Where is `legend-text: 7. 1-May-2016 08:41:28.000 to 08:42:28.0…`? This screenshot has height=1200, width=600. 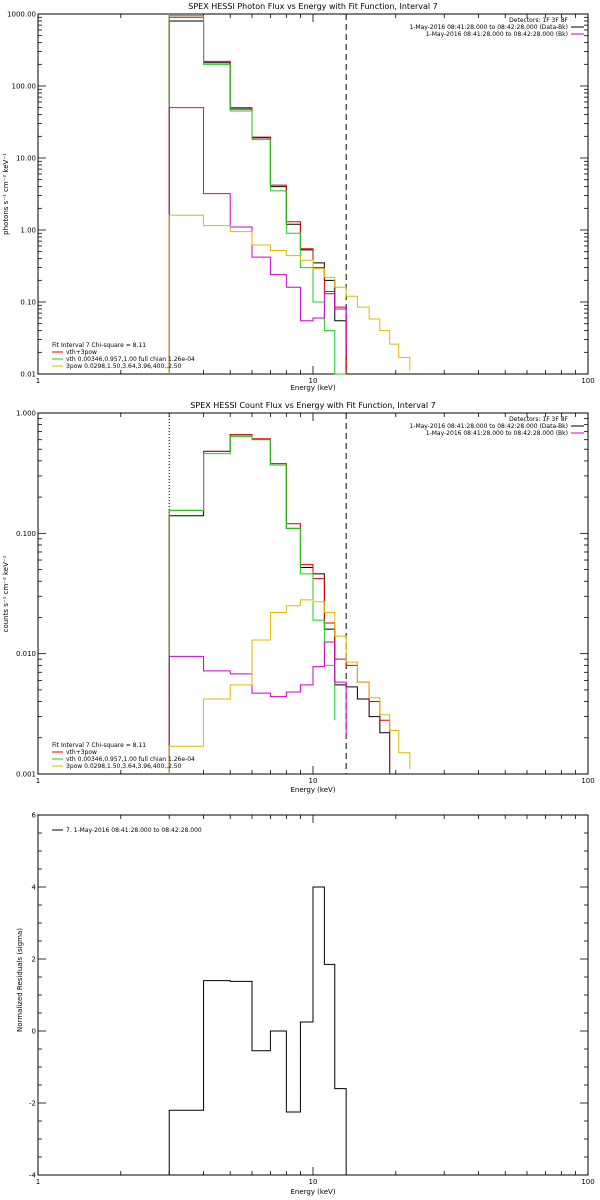 legend-text: 7. 1-May-2016 08:41:28.000 to 08:42:28.0… is located at coordinates (134, 830).